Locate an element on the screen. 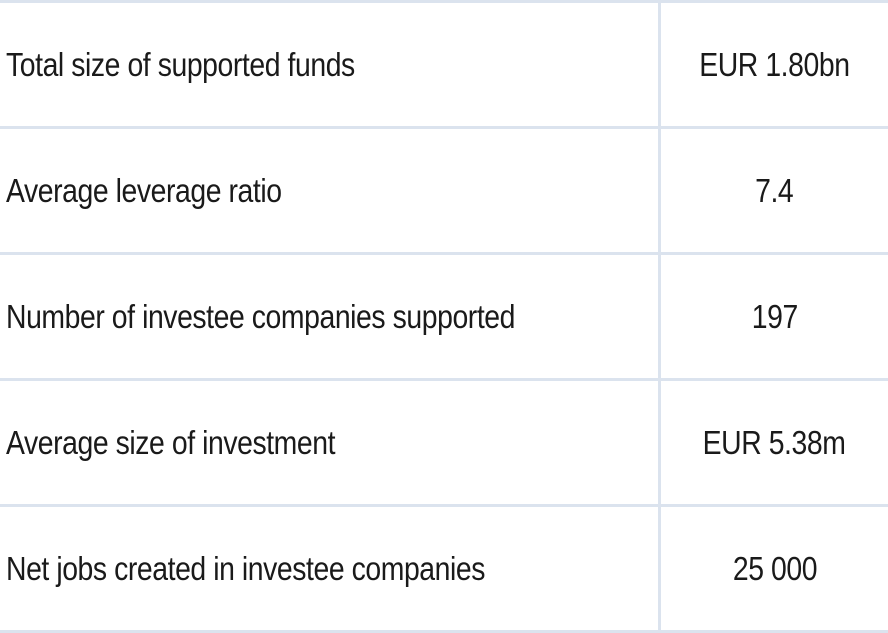 The height and width of the screenshot is (633, 888). row-label: Net jobs created in investee companies is located at coordinates (246, 568).